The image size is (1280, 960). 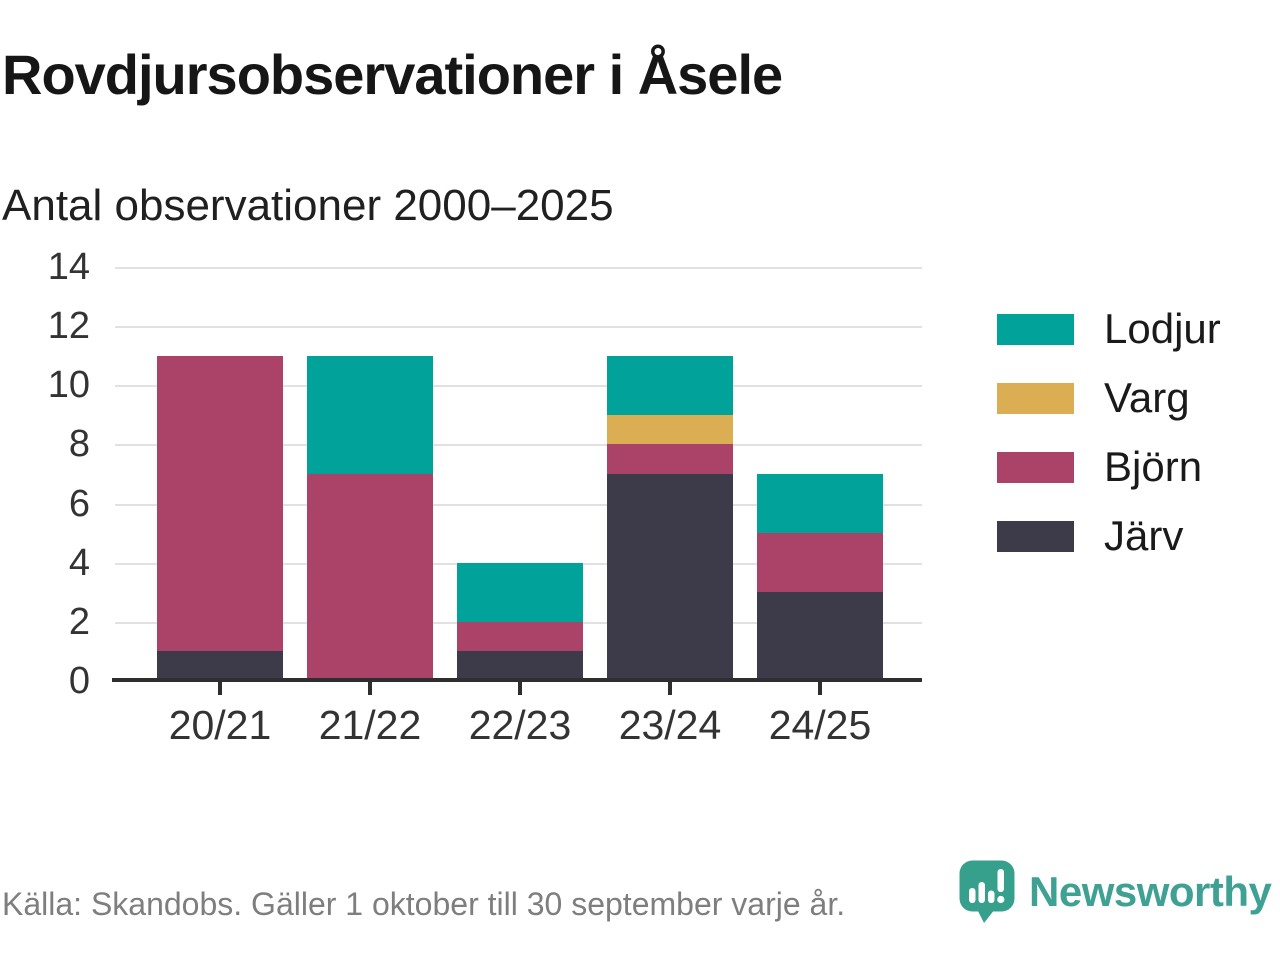 I want to click on x-axis-label: 20/21, so click(x=220, y=725).